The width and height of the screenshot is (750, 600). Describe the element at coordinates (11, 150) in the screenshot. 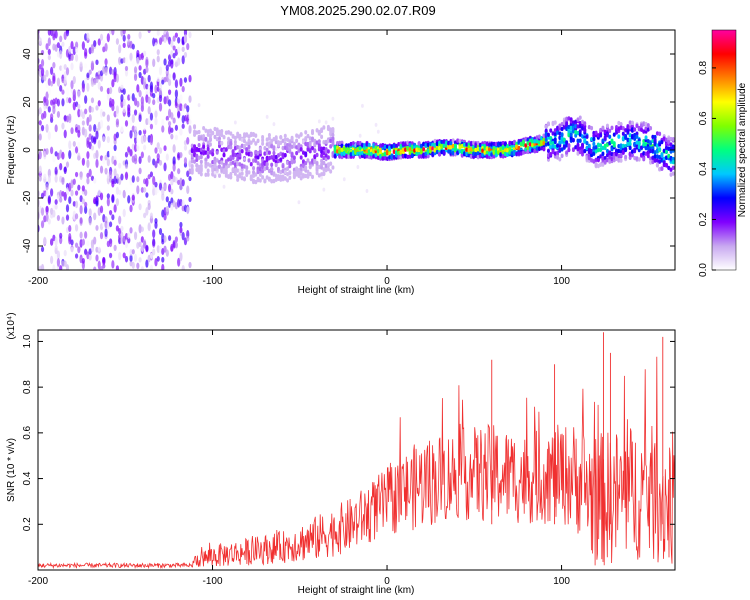

I see `spectrogram-y-label: Frequency (Hz)` at that location.